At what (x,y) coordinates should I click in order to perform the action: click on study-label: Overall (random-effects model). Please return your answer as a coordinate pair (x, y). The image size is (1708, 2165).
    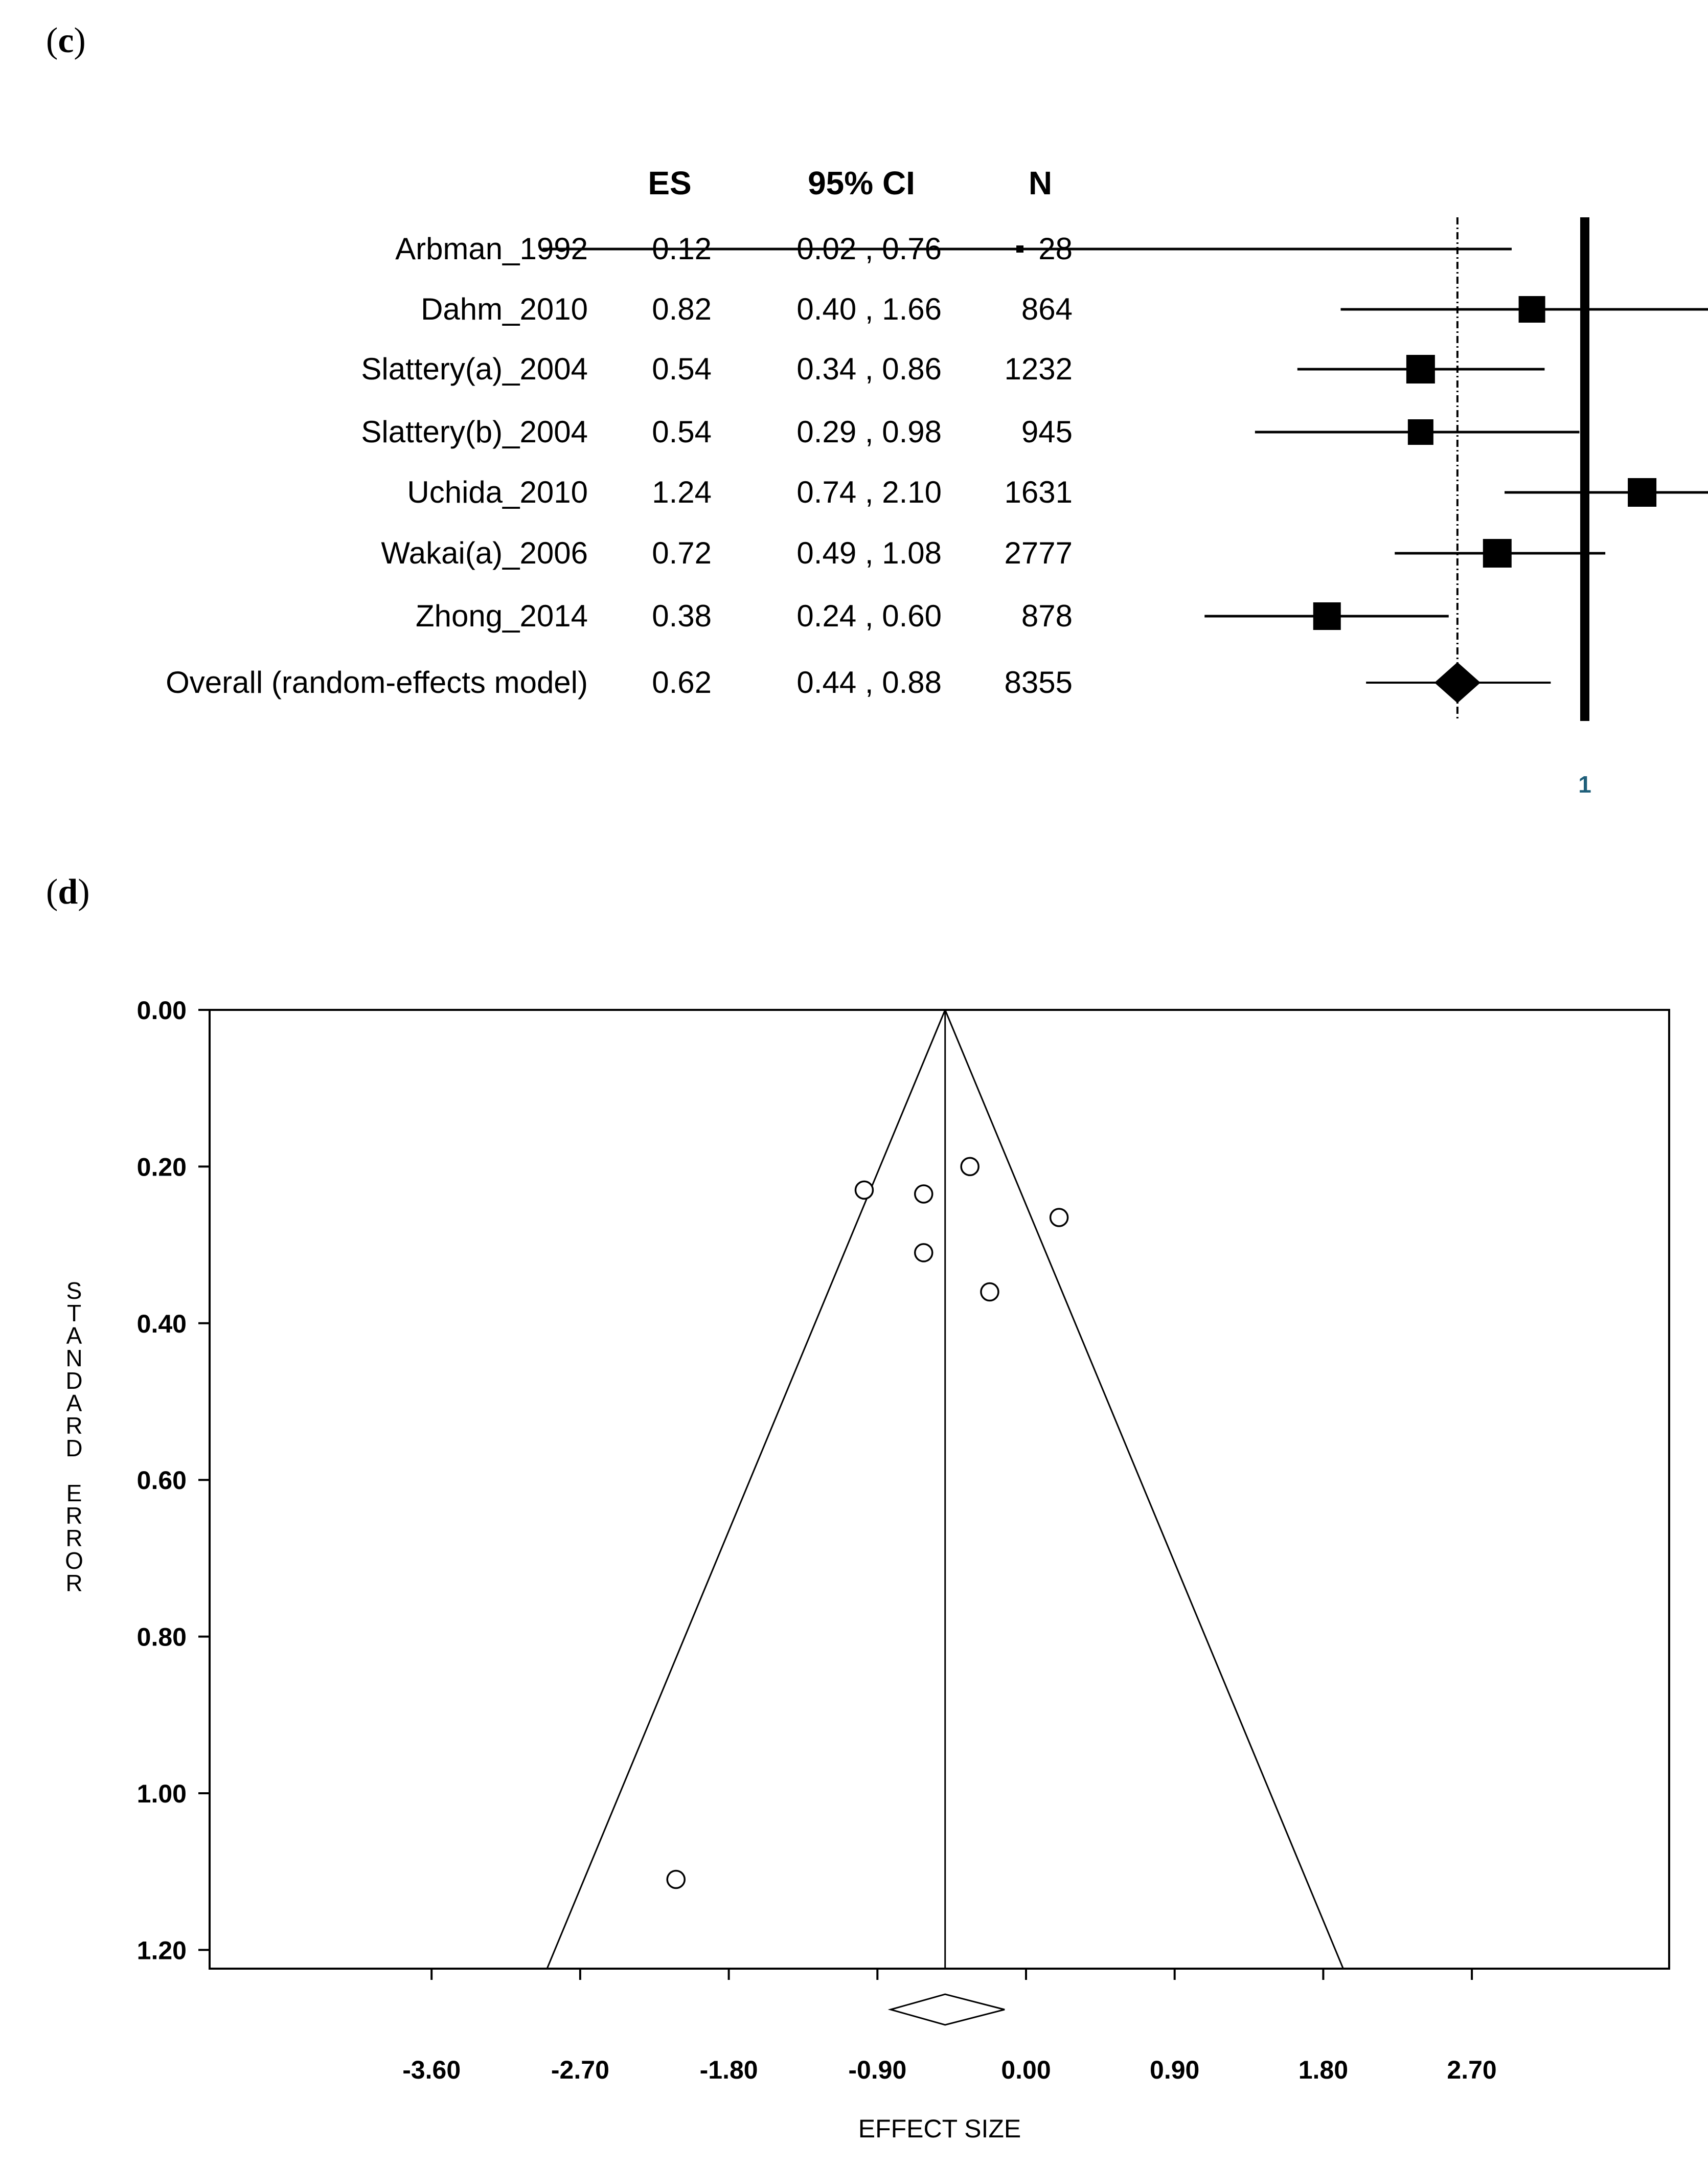
    Looking at the image, I should click on (377, 682).